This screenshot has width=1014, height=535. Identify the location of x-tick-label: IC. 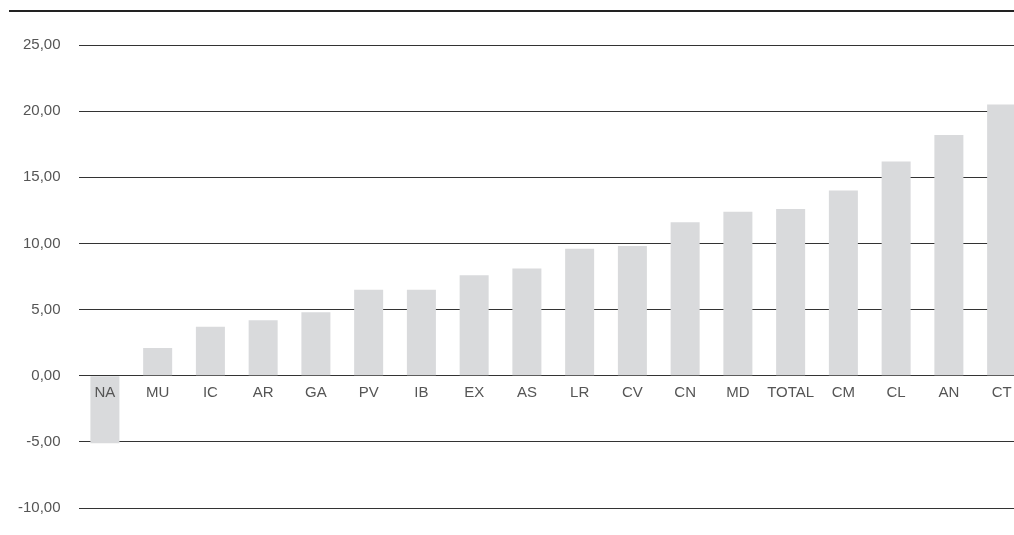
(210, 391).